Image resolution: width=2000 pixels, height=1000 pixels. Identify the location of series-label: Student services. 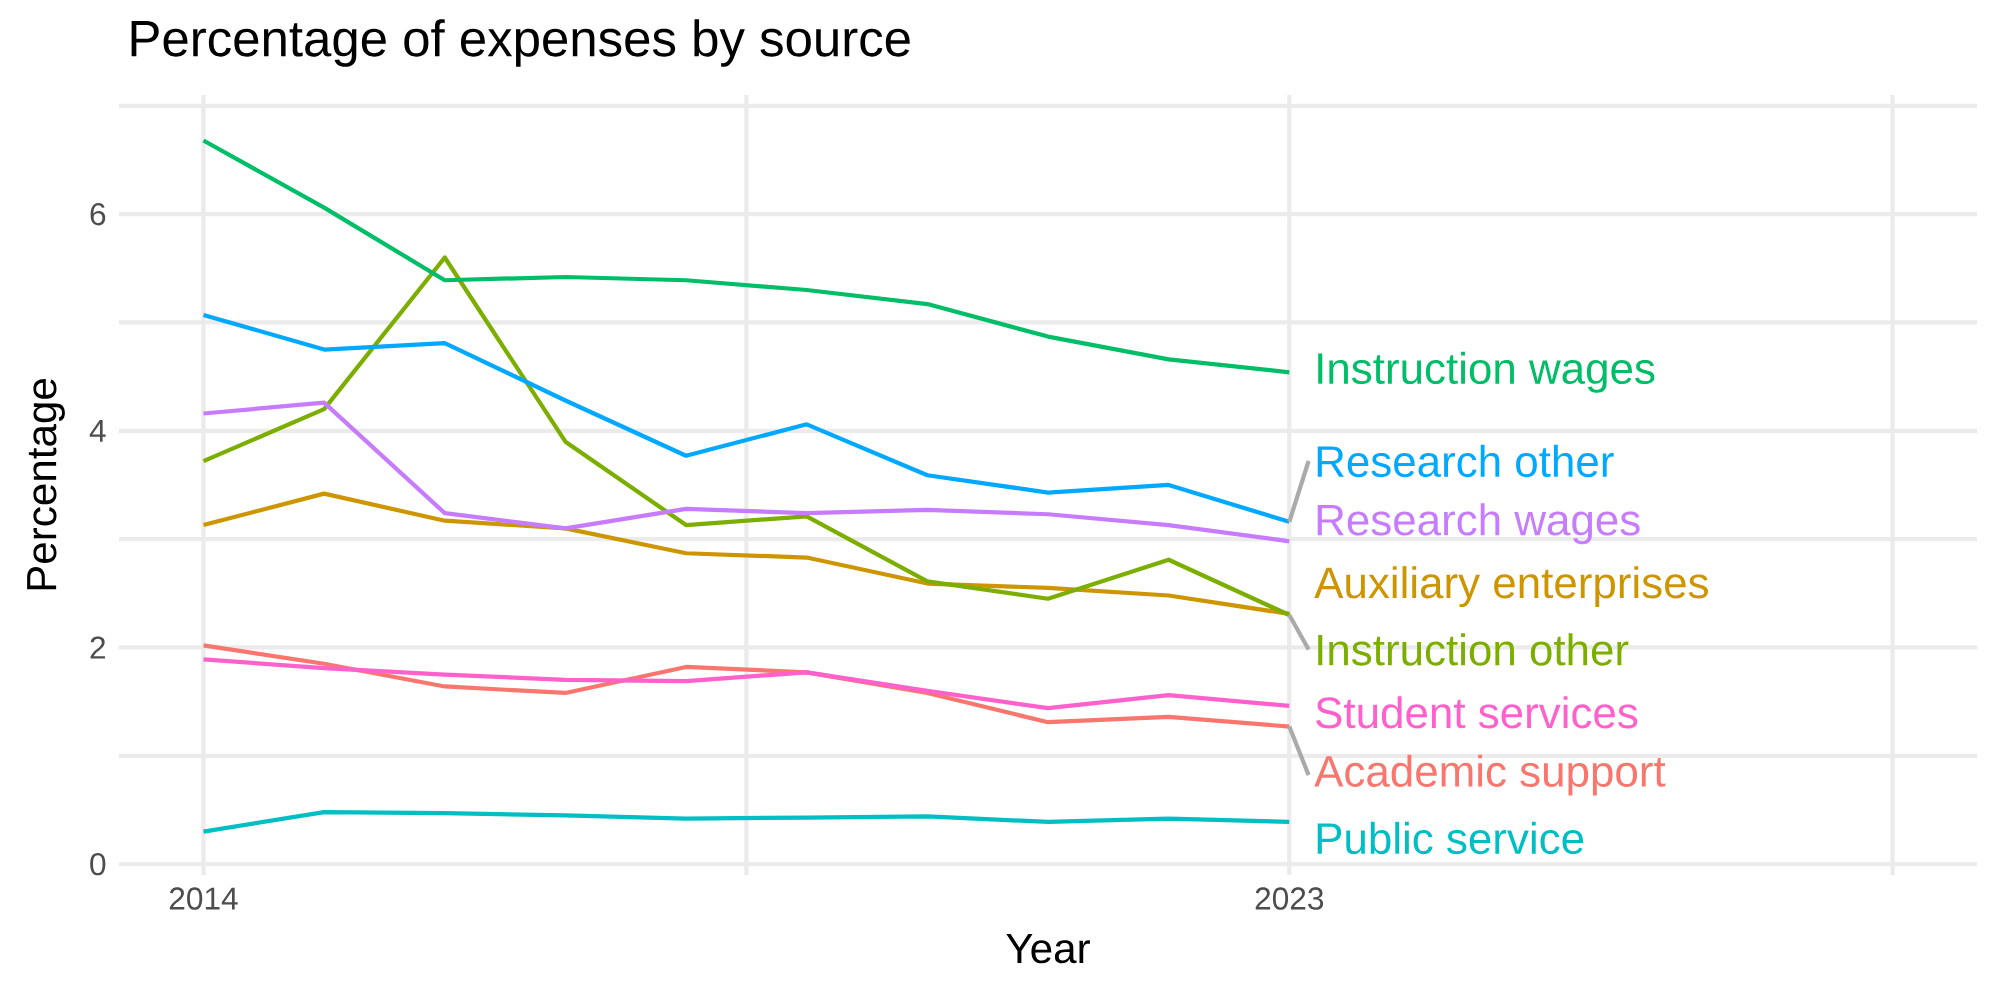
(1477, 712).